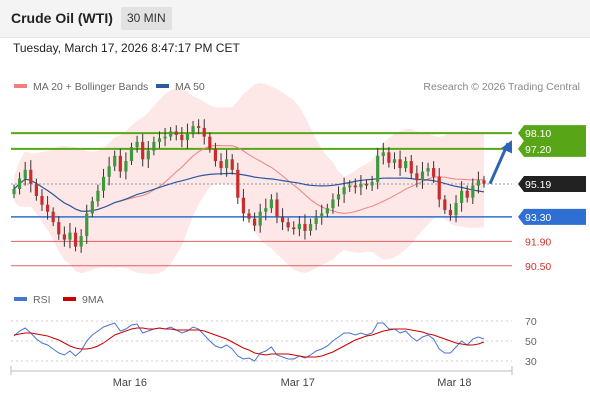 The image size is (590, 400). Describe the element at coordinates (20, 299) in the screenshot. I see `rsi-legend-swatch` at that location.